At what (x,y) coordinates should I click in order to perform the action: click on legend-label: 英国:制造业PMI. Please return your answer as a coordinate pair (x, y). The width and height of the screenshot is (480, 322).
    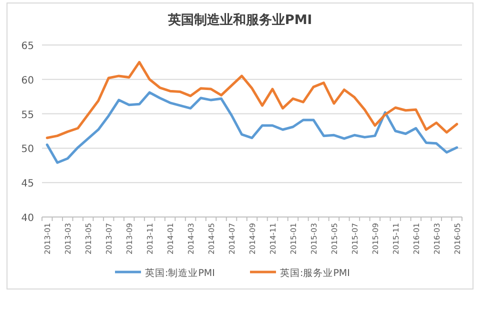
    Looking at the image, I should click on (180, 273).